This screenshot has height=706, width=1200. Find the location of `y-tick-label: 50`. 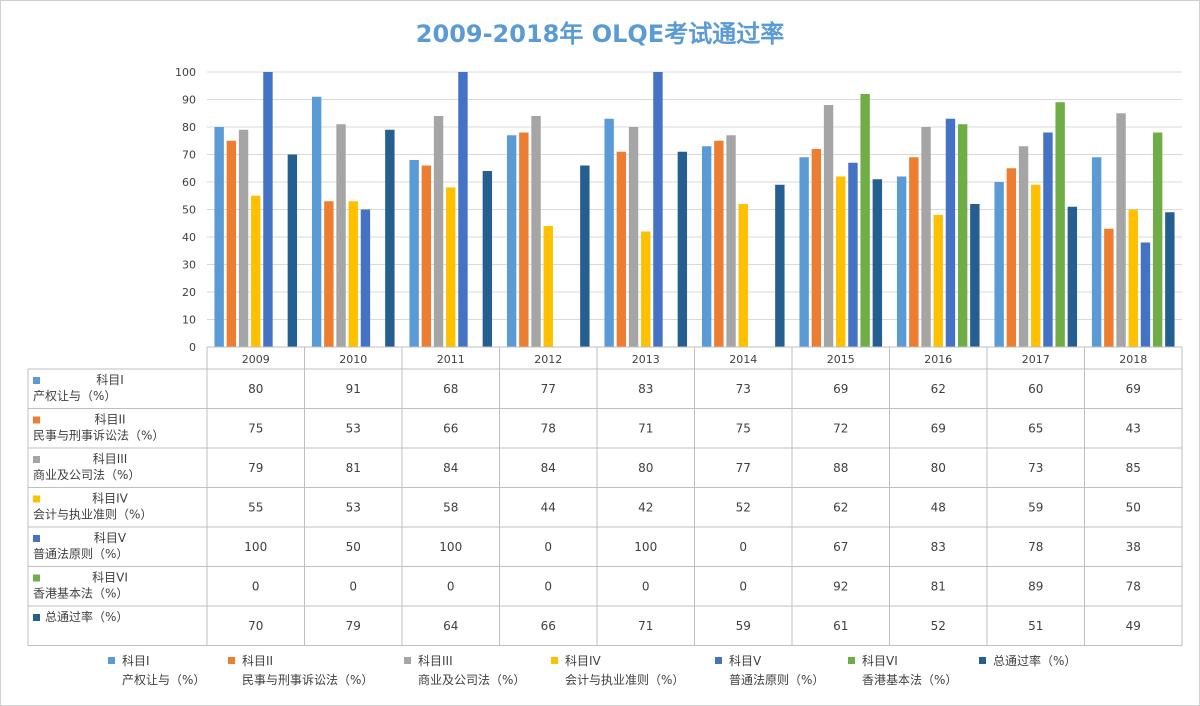

y-tick-label: 50 is located at coordinates (189, 210).